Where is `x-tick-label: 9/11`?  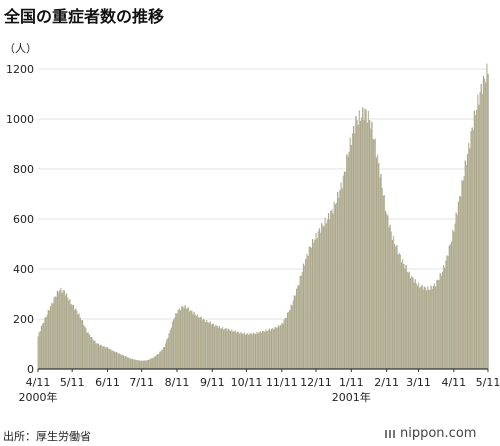 x-tick-label: 9/11 is located at coordinates (212, 382).